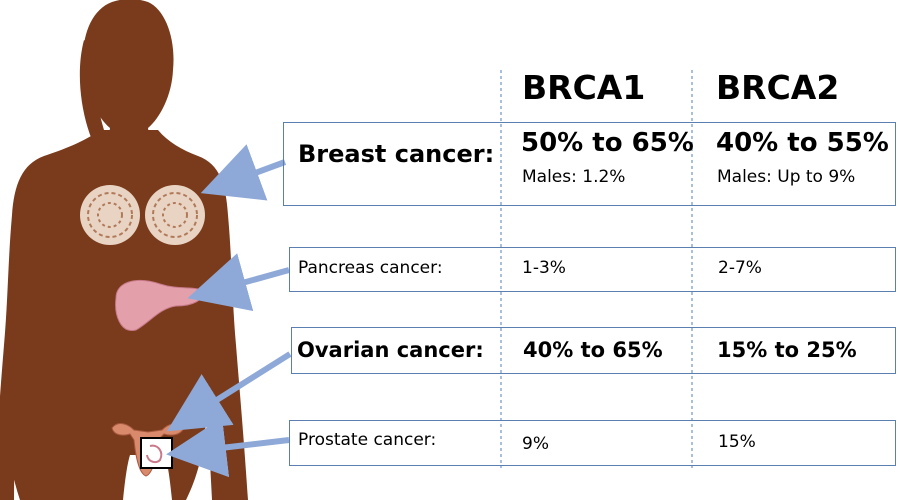 The height and width of the screenshot is (500, 900). Describe the element at coordinates (175, 215) in the screenshot. I see `breast-tissue-right` at that location.